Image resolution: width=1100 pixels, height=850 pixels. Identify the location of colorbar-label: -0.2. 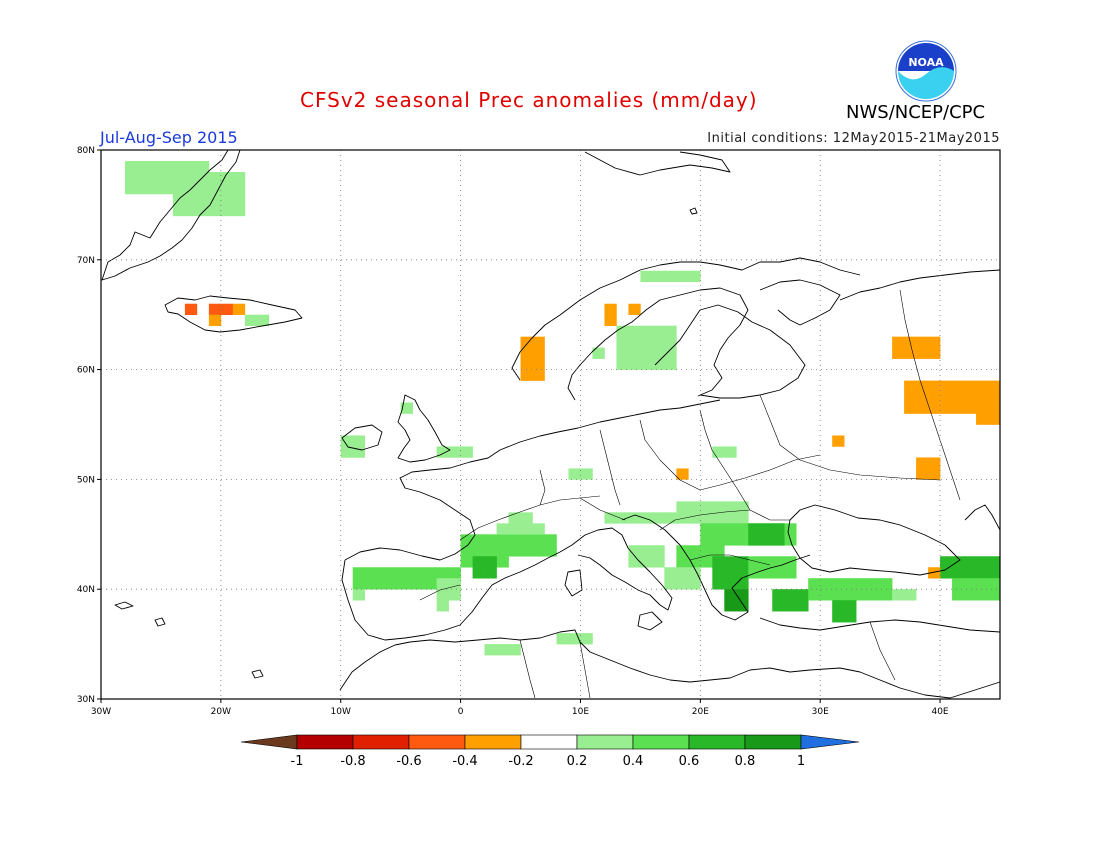
(520, 761).